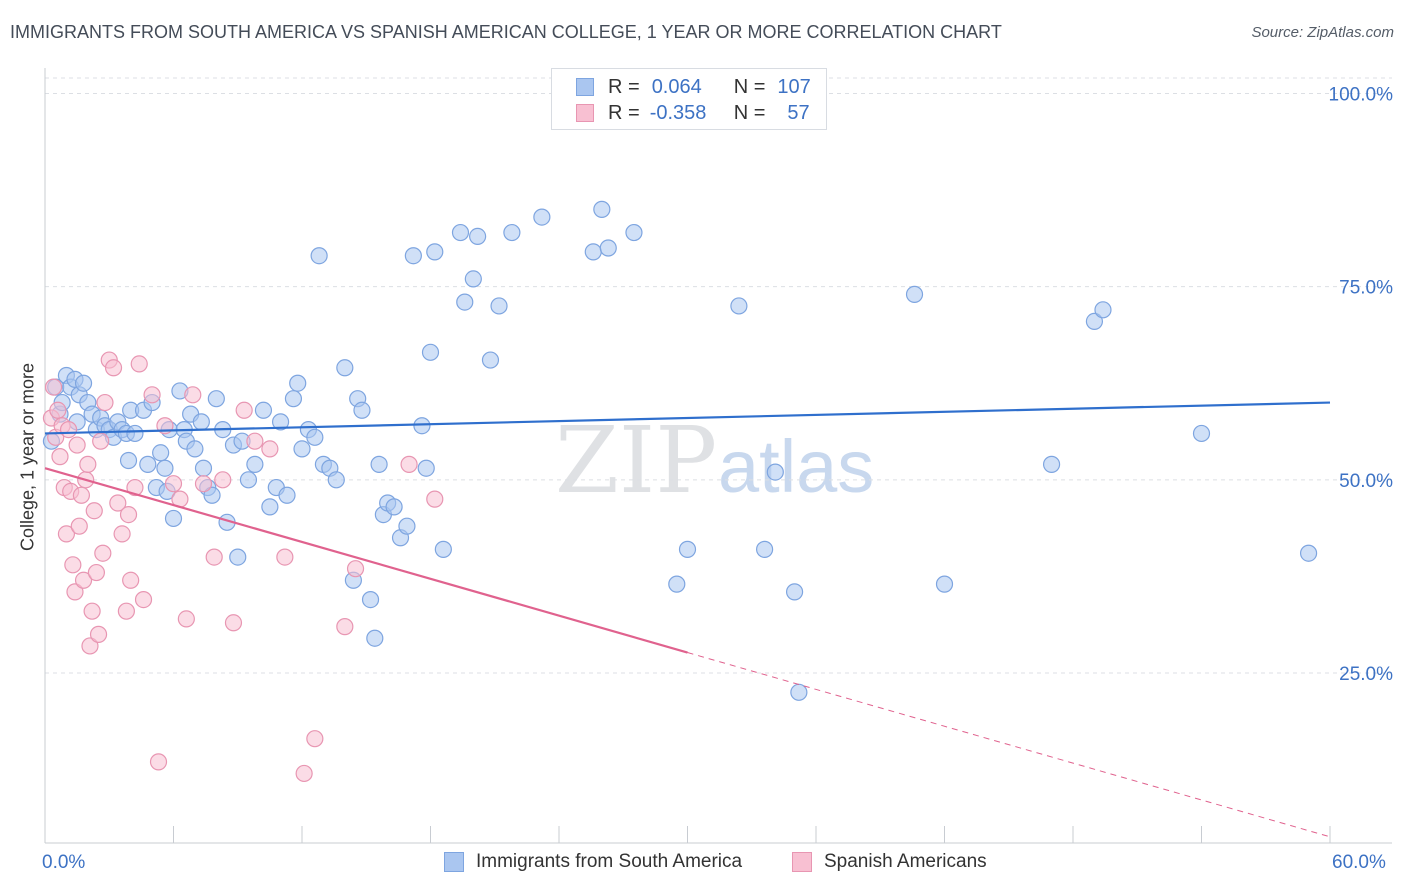 This screenshot has height=892, width=1406. I want to click on series-name: Immigrants from South America, so click(609, 861).